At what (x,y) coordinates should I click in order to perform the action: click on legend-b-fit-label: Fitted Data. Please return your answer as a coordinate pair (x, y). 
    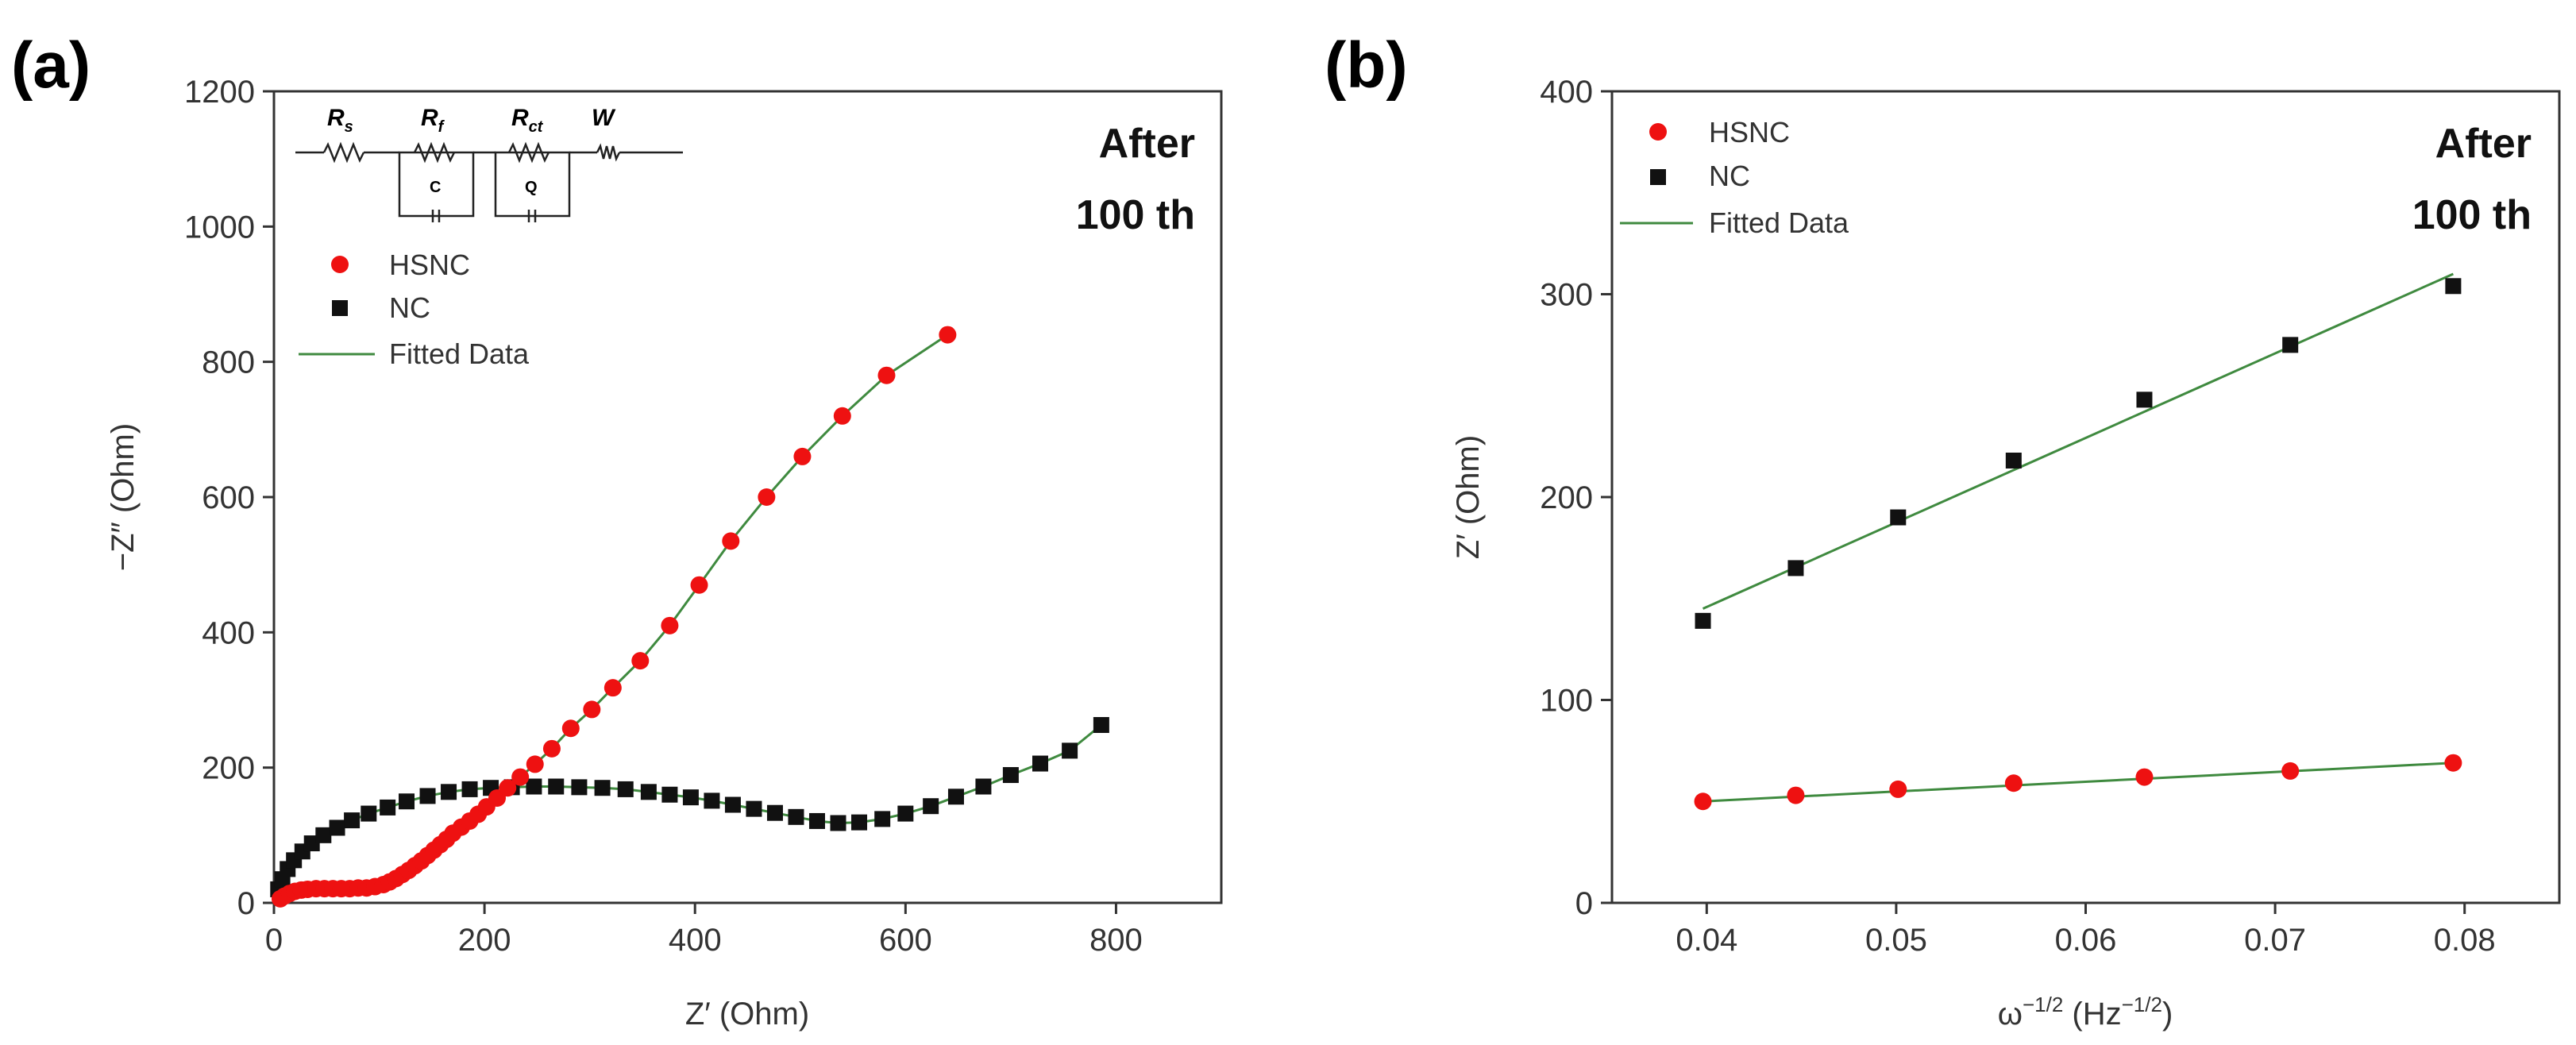
    Looking at the image, I should click on (1779, 222).